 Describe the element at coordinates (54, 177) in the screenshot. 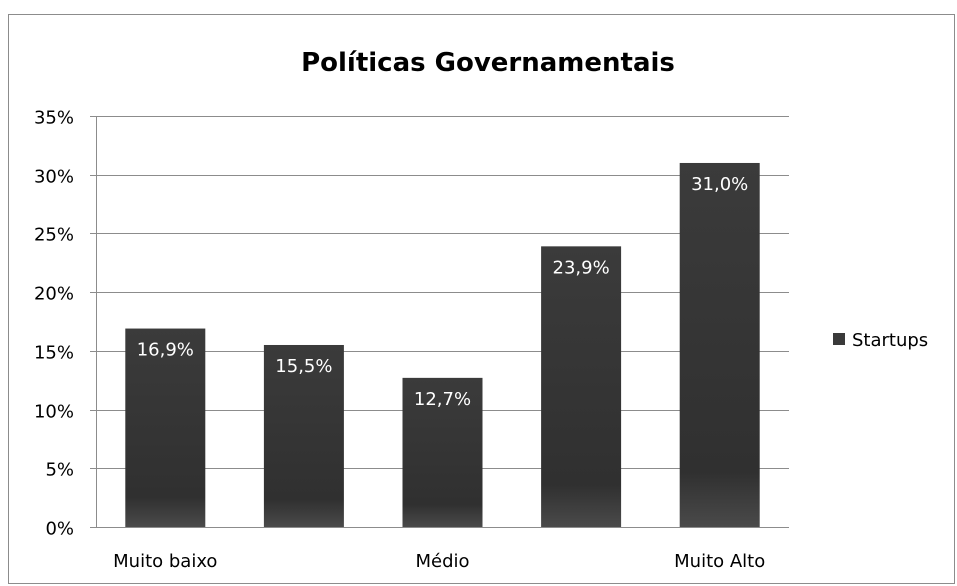

I see `y-tick-label: 30%` at that location.